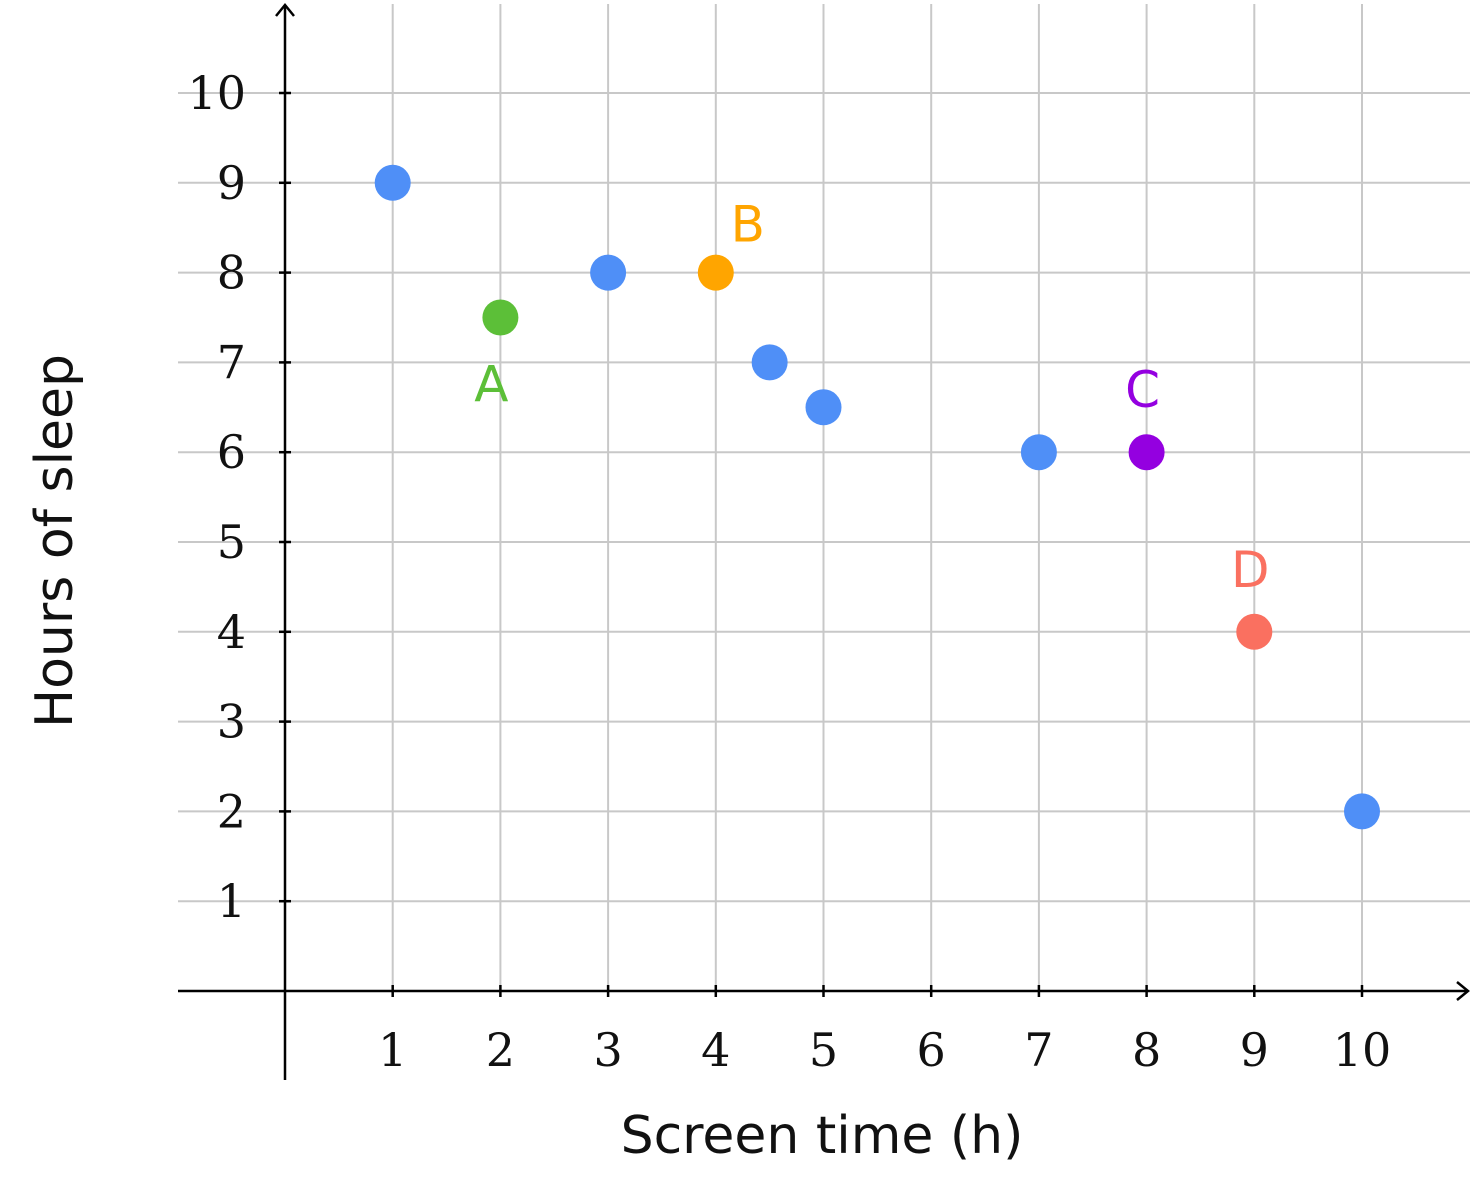 Image resolution: width=1478 pixels, height=1178 pixels. Describe the element at coordinates (748, 225) in the screenshot. I see `point-label-b: B` at that location.